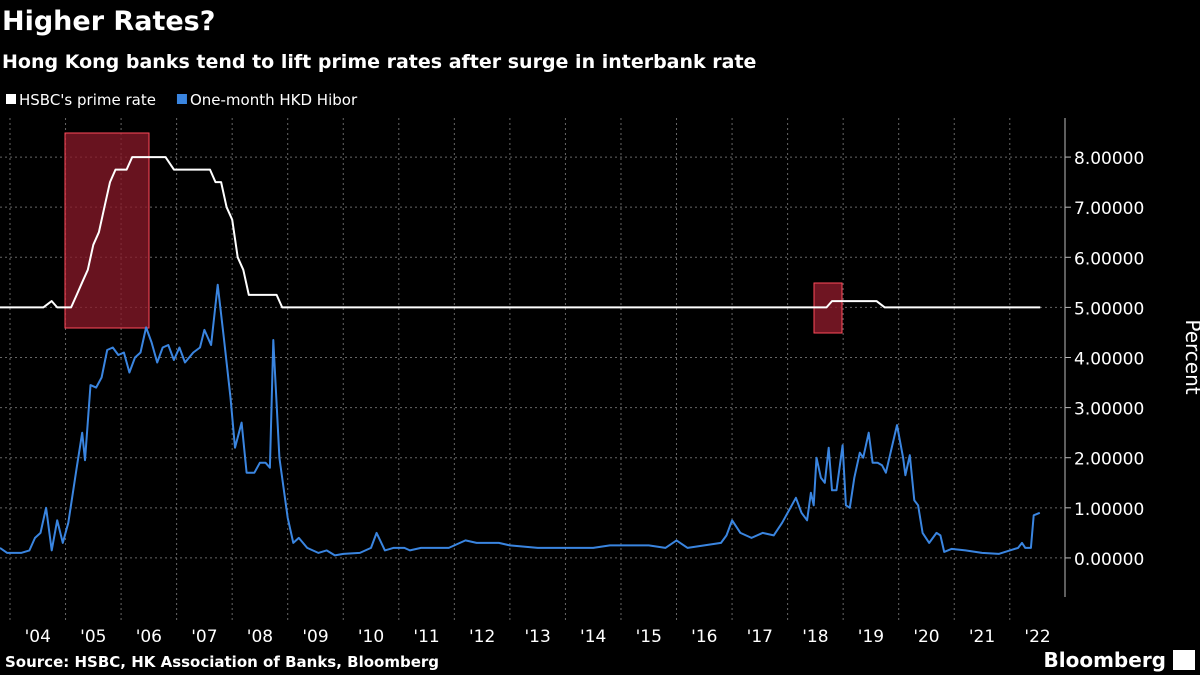 The height and width of the screenshot is (675, 1200). What do you see at coordinates (482, 637) in the screenshot?
I see `x-tick-label: '12` at bounding box center [482, 637].